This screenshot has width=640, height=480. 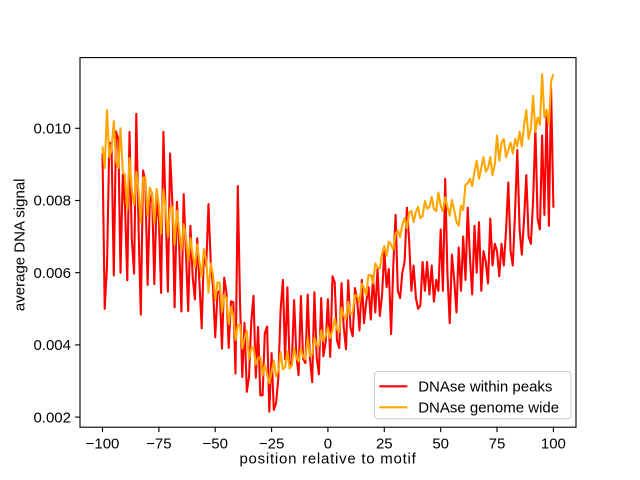 I want to click on svg-text: 50, so click(x=440, y=443).